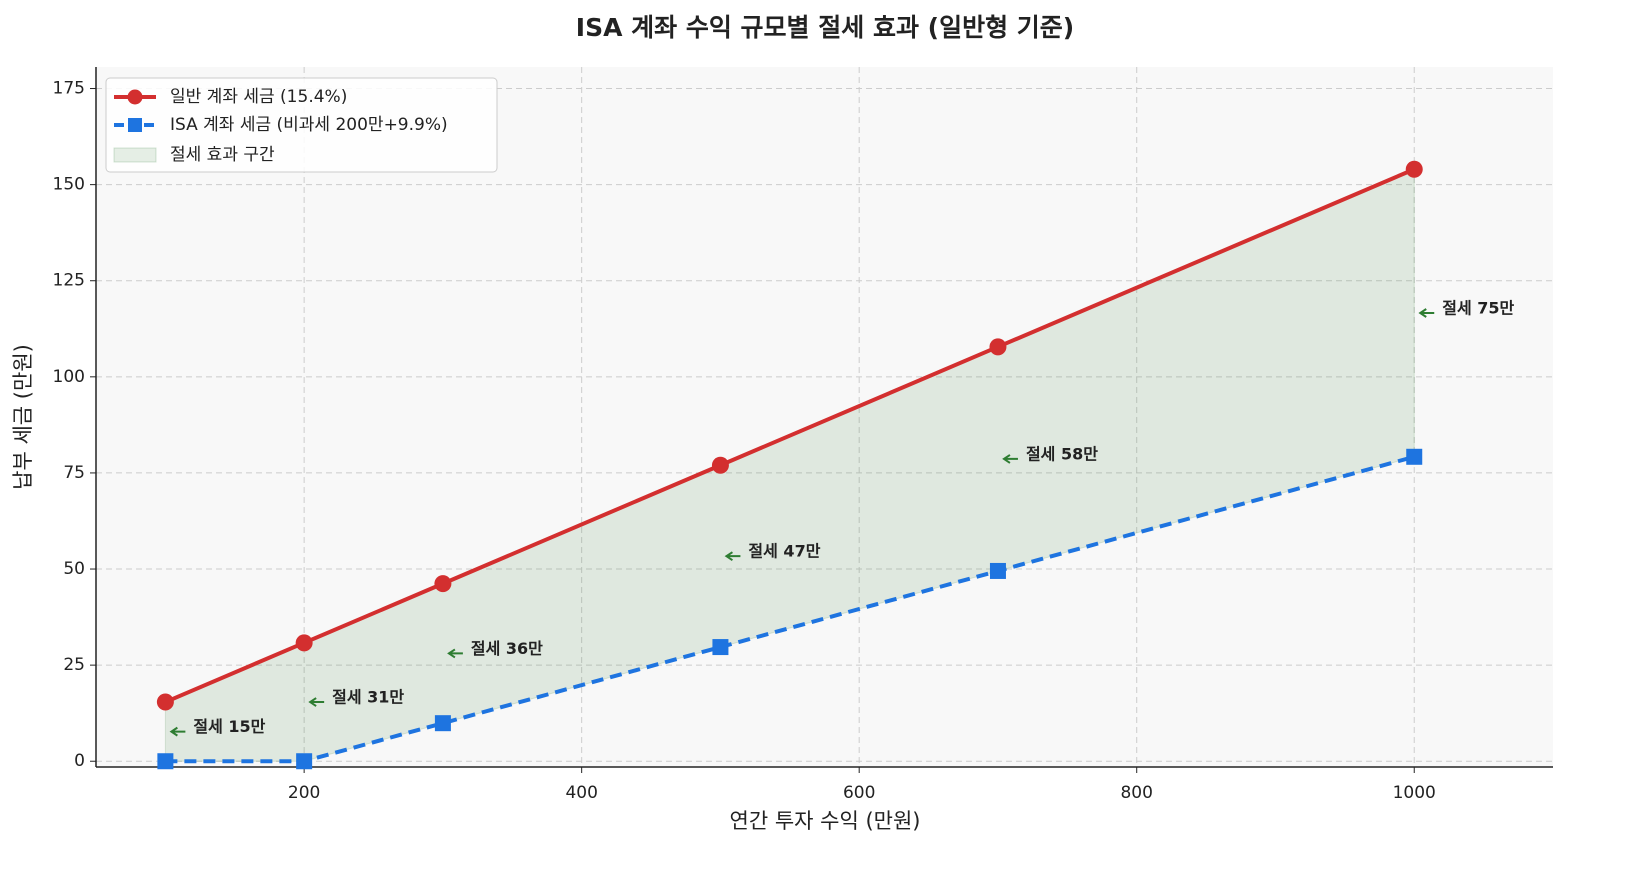  I want to click on x-tick-label: 1000, so click(1414, 793).